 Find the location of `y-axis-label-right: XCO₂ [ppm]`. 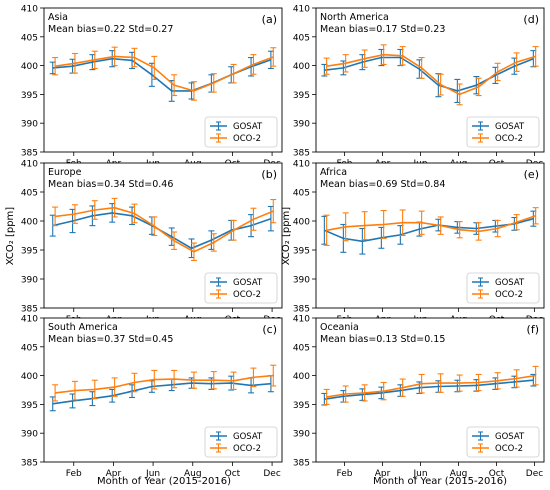

y-axis-label-right: XCO₂ [ppm] is located at coordinates (286, 236).